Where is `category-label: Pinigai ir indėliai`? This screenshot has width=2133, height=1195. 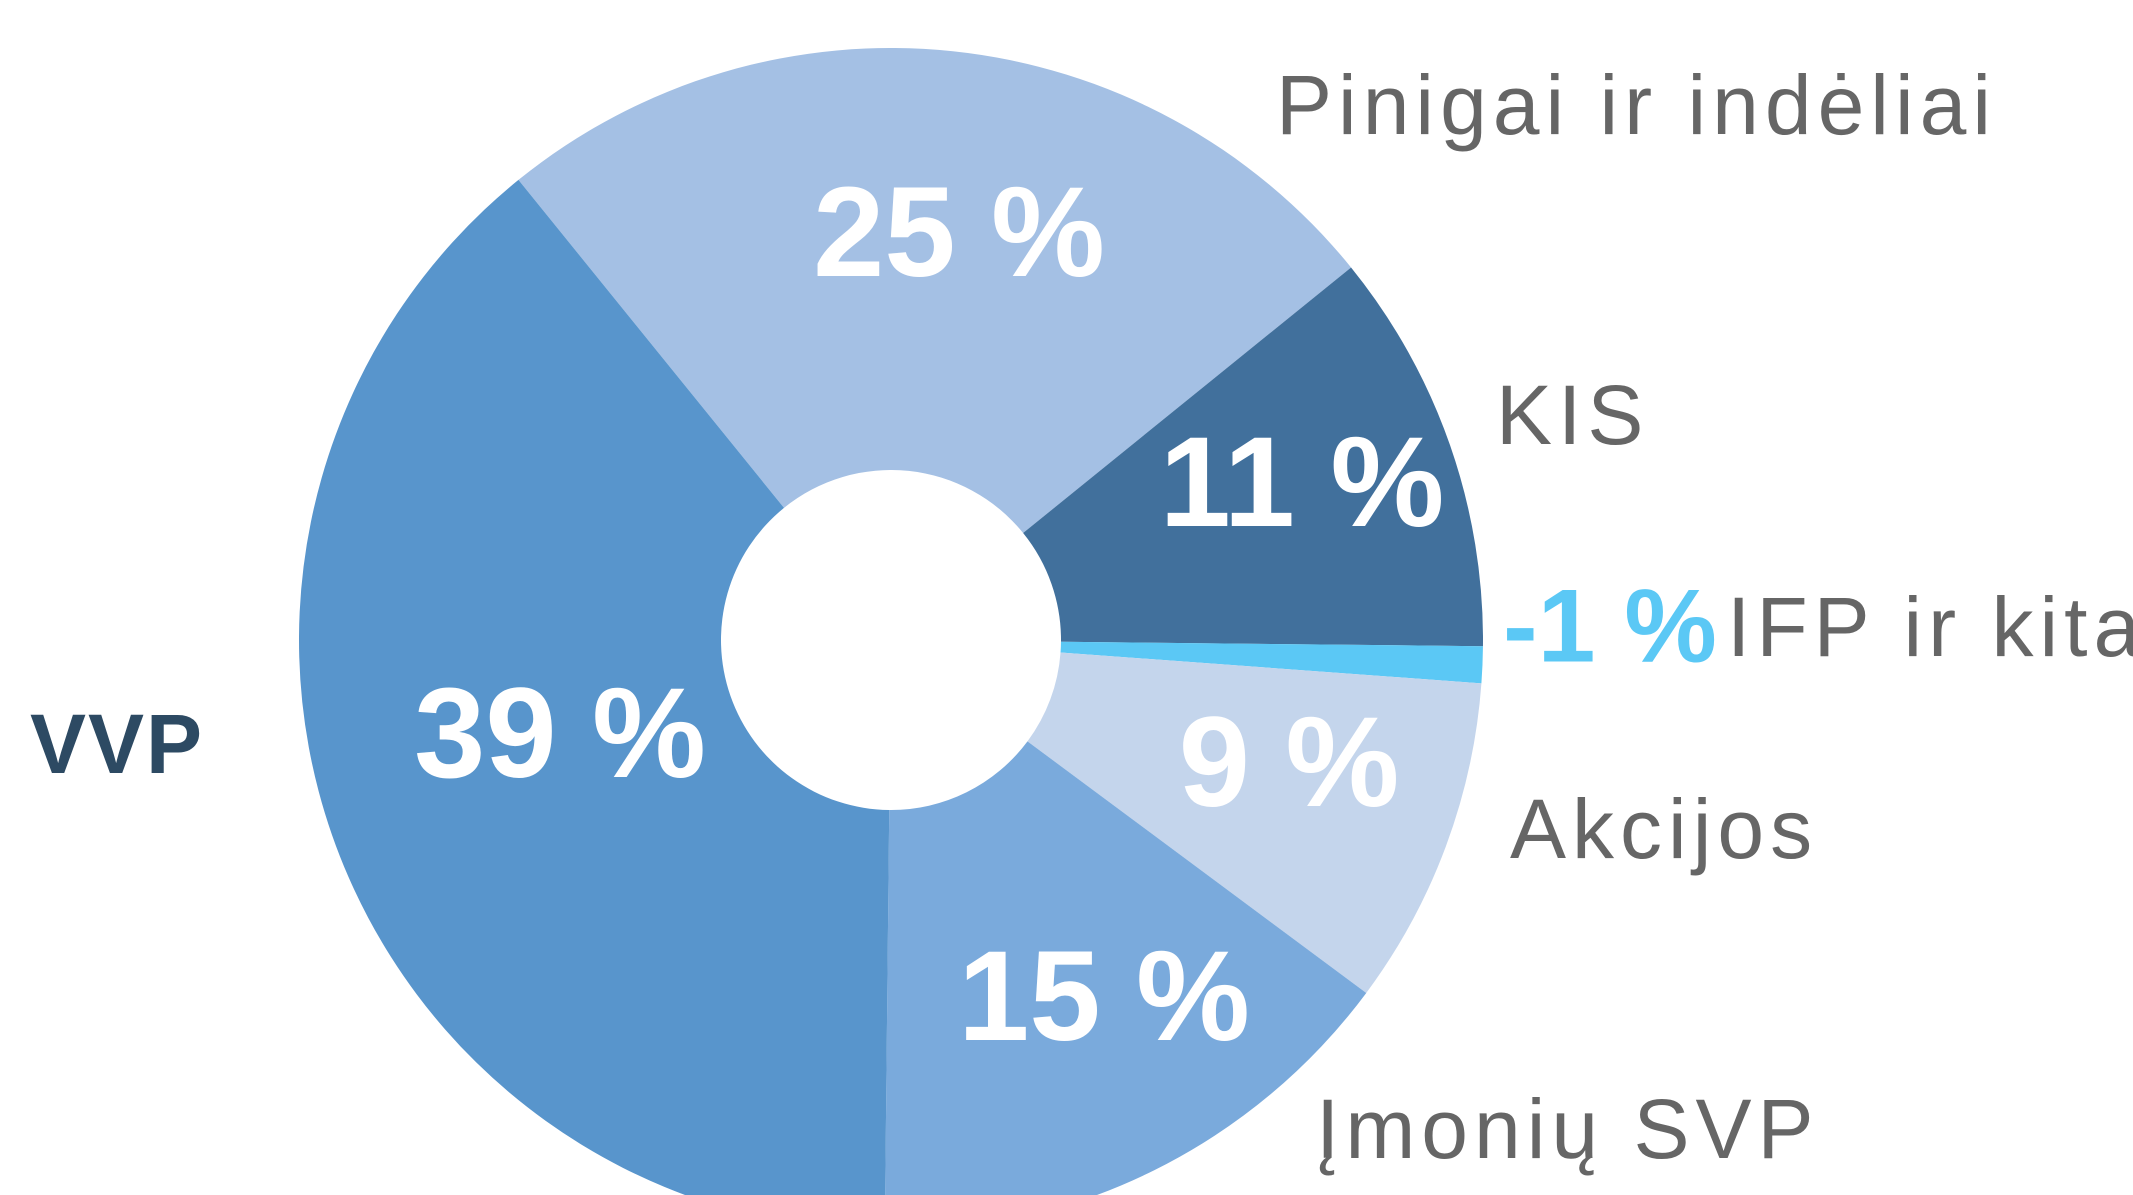 category-label: Pinigai ir indėliai is located at coordinates (1636, 105).